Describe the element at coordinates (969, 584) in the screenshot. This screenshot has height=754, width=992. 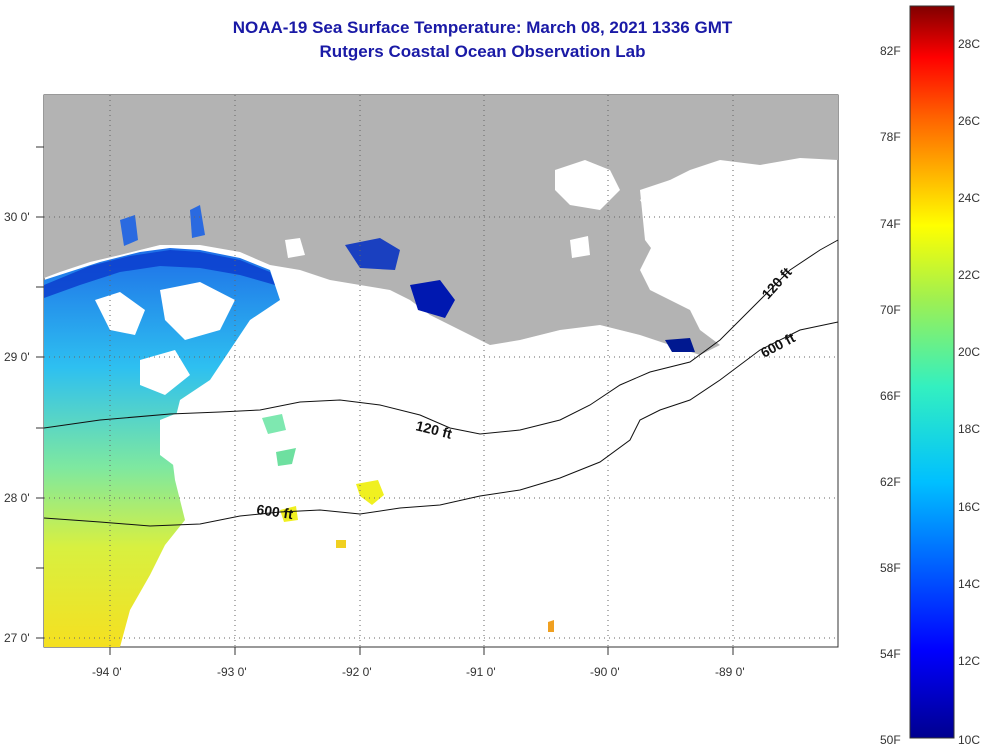
I see `colorbar-c-label: 14C` at that location.